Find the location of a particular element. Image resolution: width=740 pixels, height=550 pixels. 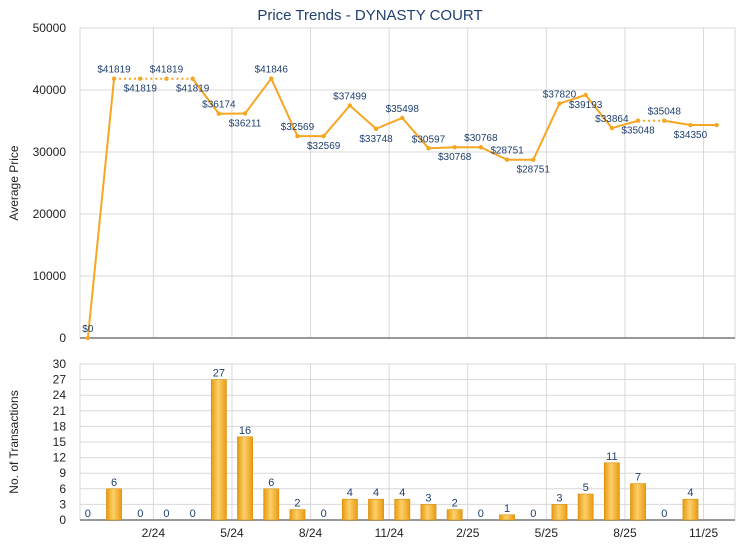

y-tick-label: 9 is located at coordinates (62, 473).